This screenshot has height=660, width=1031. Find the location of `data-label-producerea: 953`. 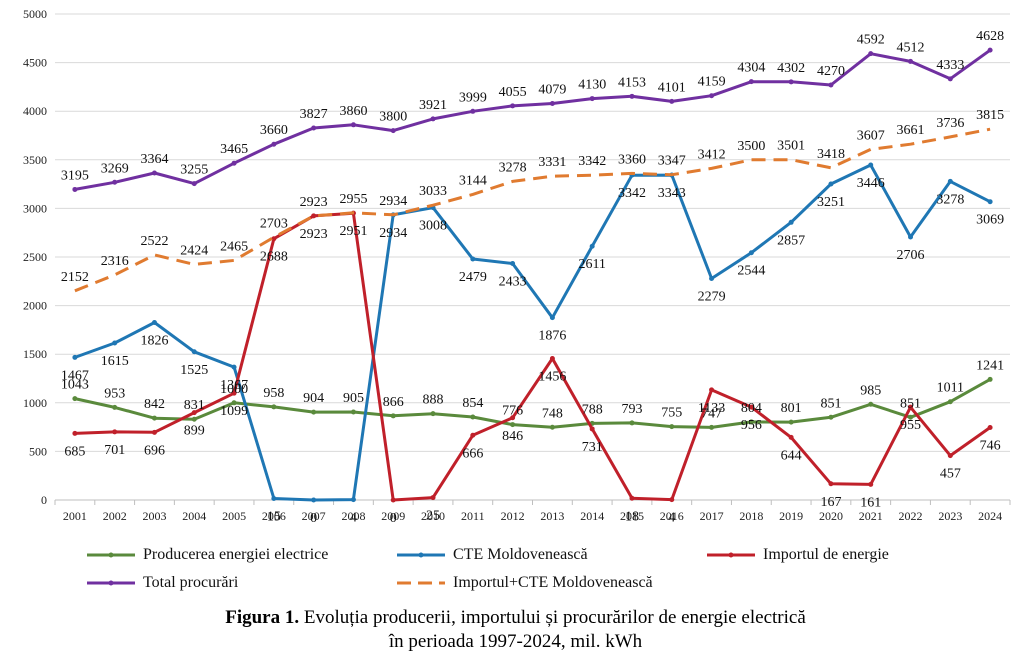

data-label-producerea: 953 is located at coordinates (114, 393).